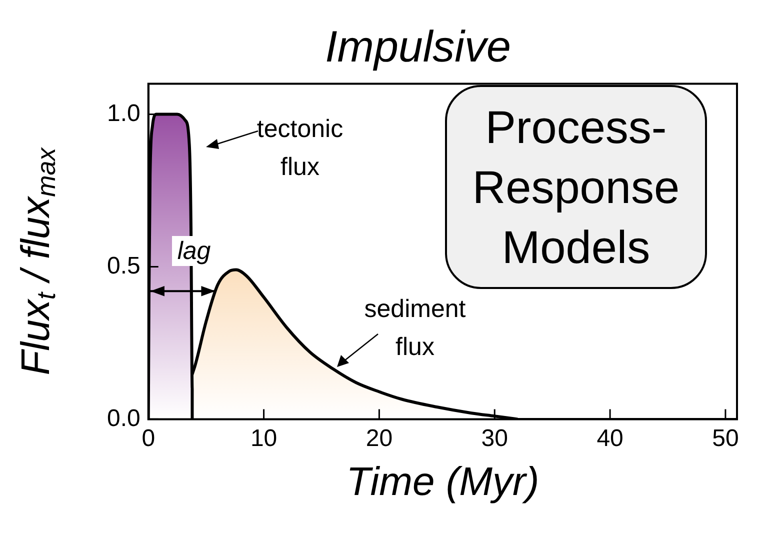 The height and width of the screenshot is (542, 769). What do you see at coordinates (300, 148) in the screenshot?
I see `annotation: tectonic flux` at bounding box center [300, 148].